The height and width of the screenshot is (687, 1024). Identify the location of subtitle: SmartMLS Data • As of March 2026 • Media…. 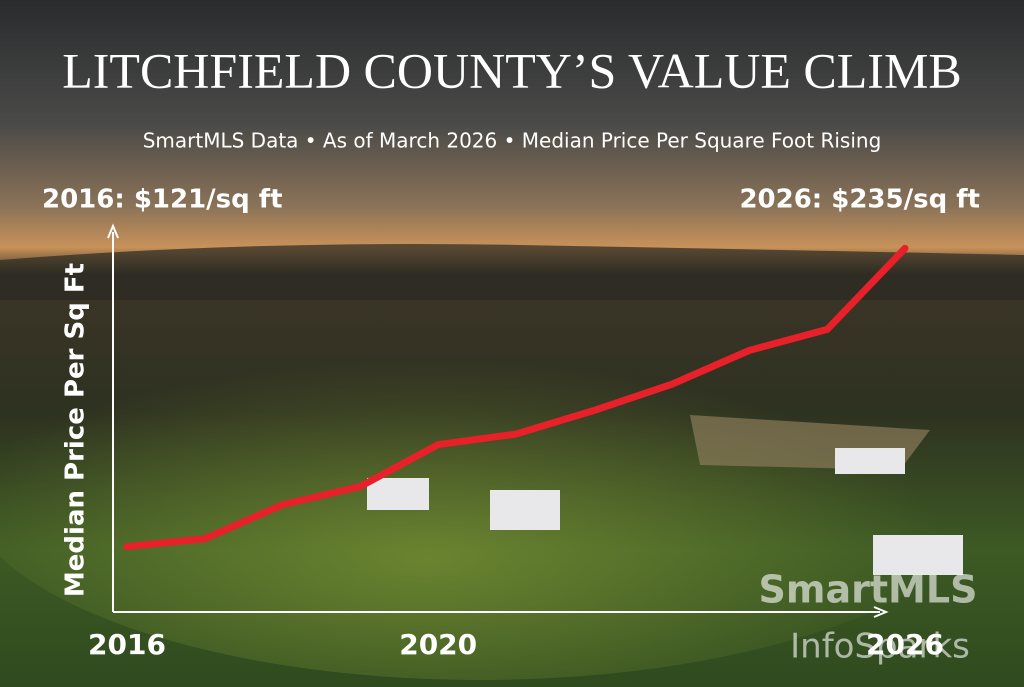
(512, 141).